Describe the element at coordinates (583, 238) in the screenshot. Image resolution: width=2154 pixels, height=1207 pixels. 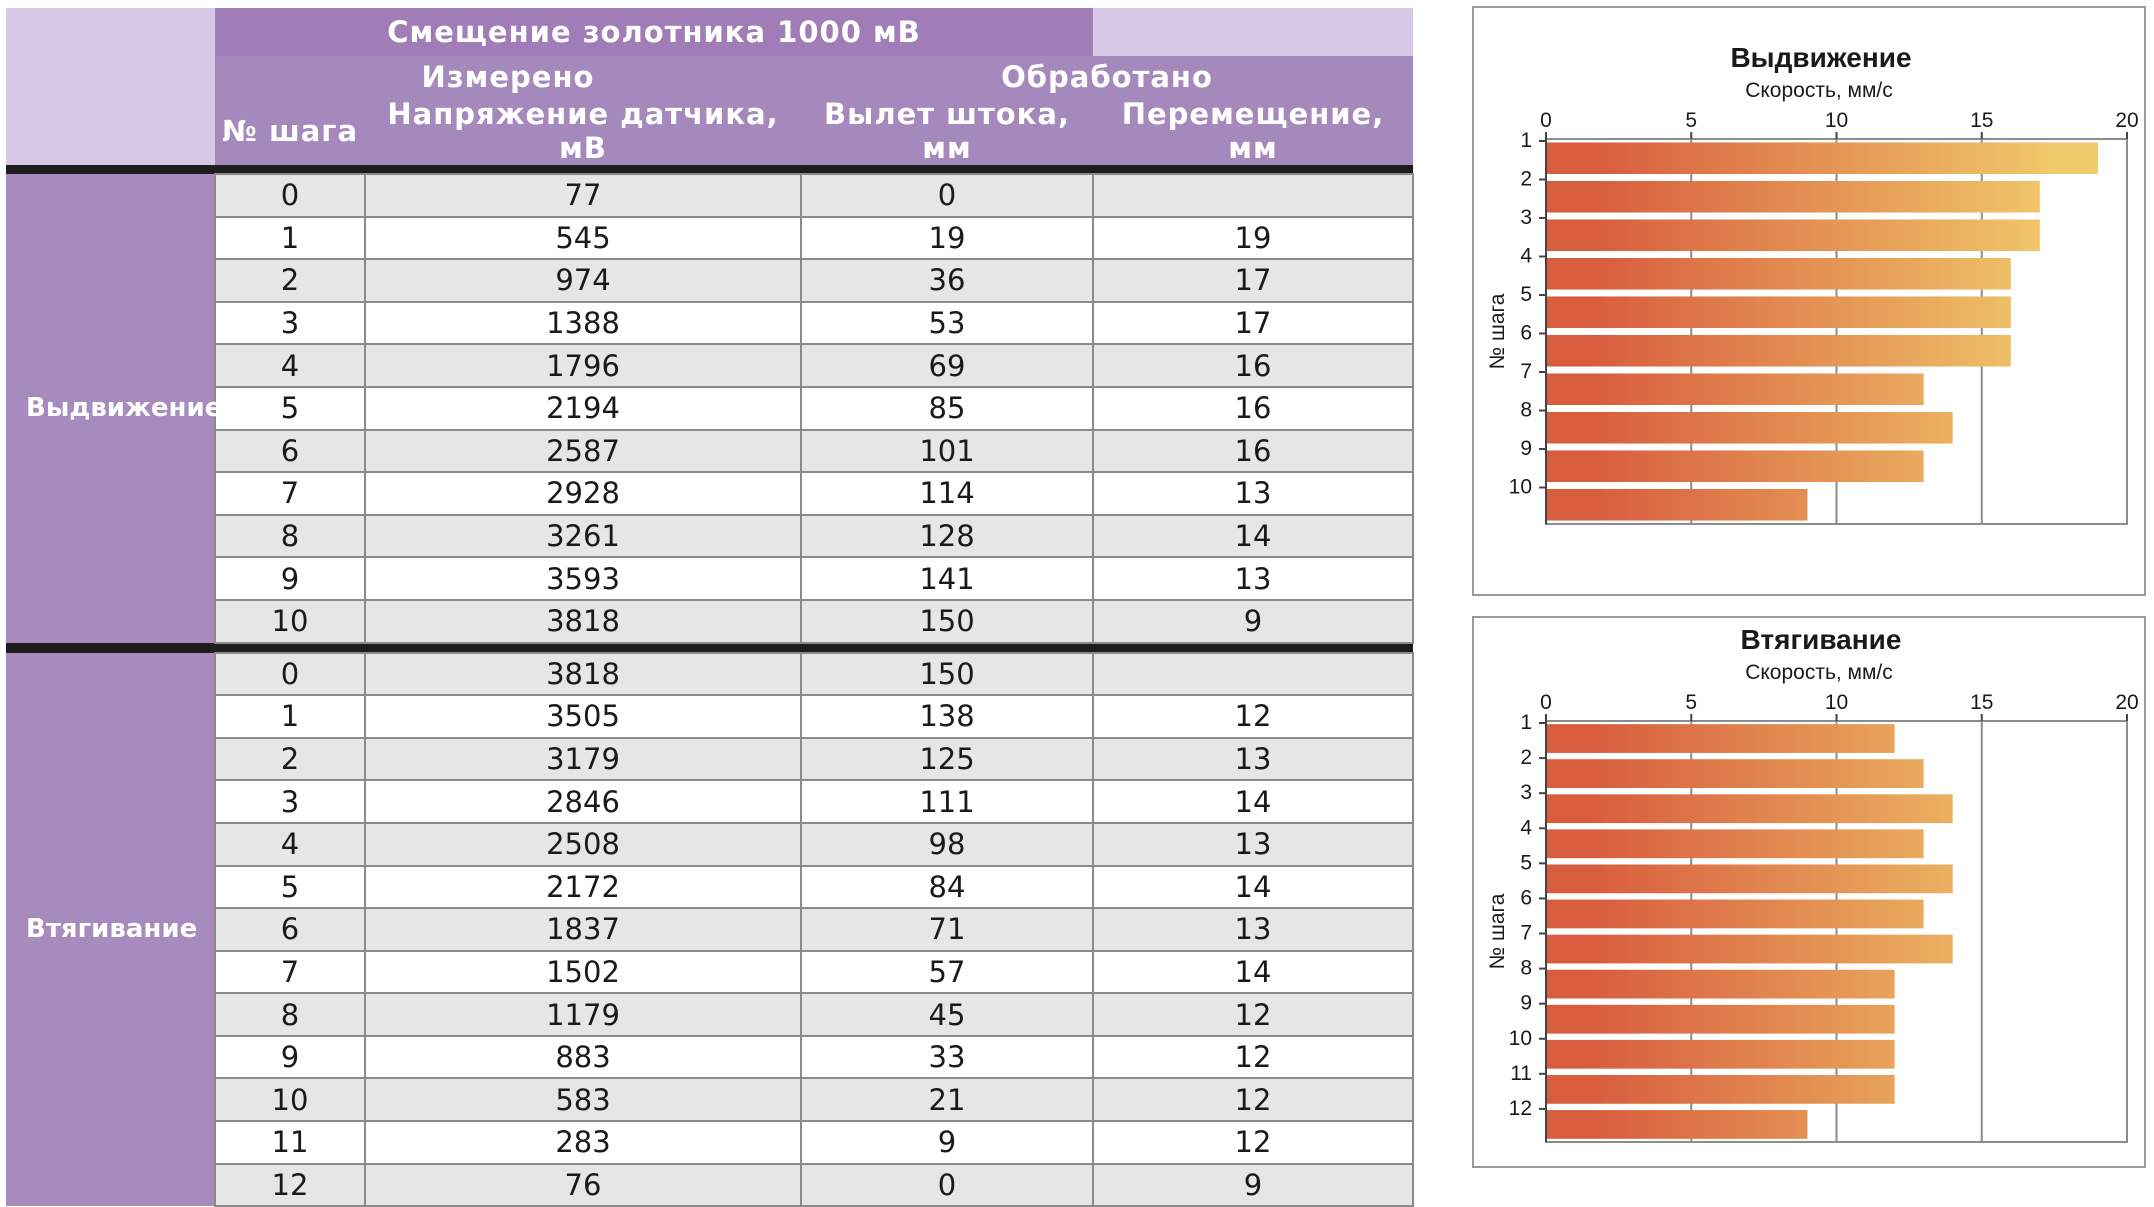
I see `cell-voltage: 545` at that location.